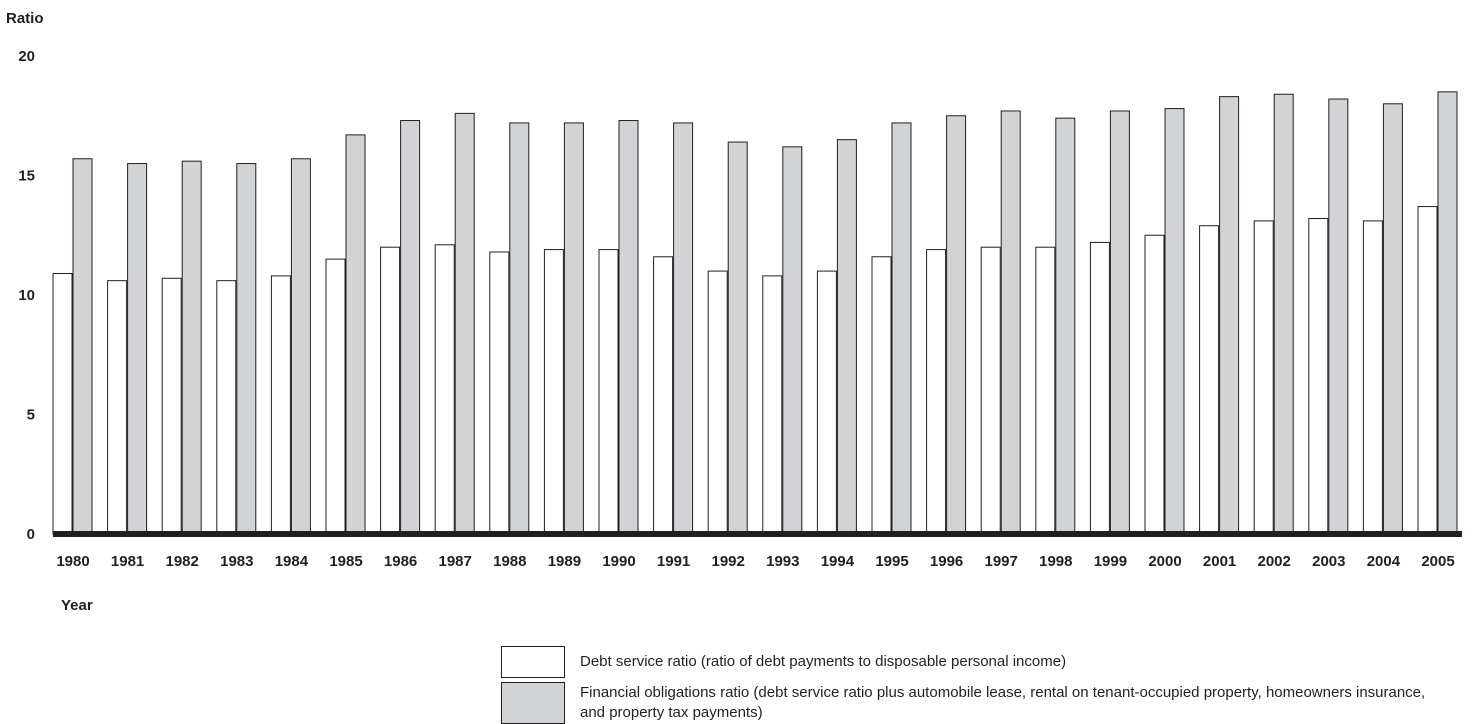 The width and height of the screenshot is (1475, 724). What do you see at coordinates (728, 561) in the screenshot?
I see `x-tick-label: 1992` at bounding box center [728, 561].